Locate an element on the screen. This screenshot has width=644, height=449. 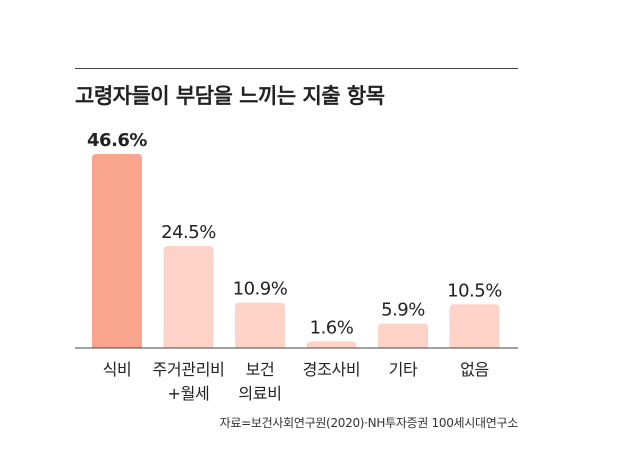
category-label: 보건 is located at coordinates (260, 369).